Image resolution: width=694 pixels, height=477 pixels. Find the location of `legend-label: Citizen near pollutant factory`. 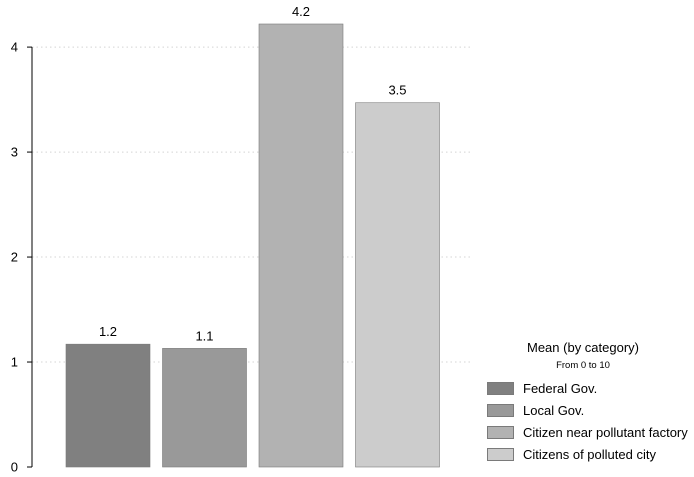

legend-label: Citizen near pollutant factory is located at coordinates (605, 432).